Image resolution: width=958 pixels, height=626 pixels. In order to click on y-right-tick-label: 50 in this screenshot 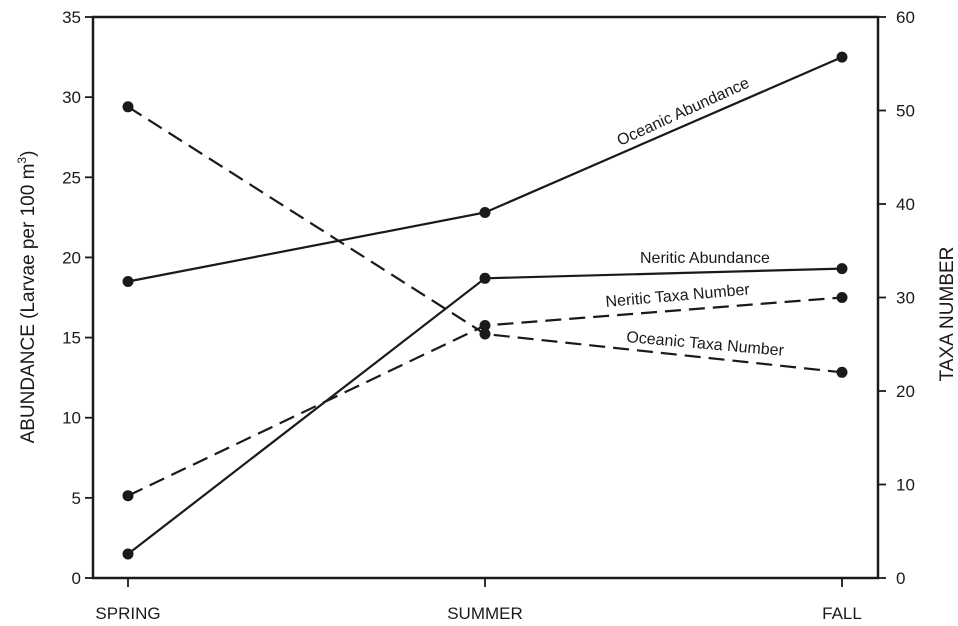, I will do `click(905, 111)`.